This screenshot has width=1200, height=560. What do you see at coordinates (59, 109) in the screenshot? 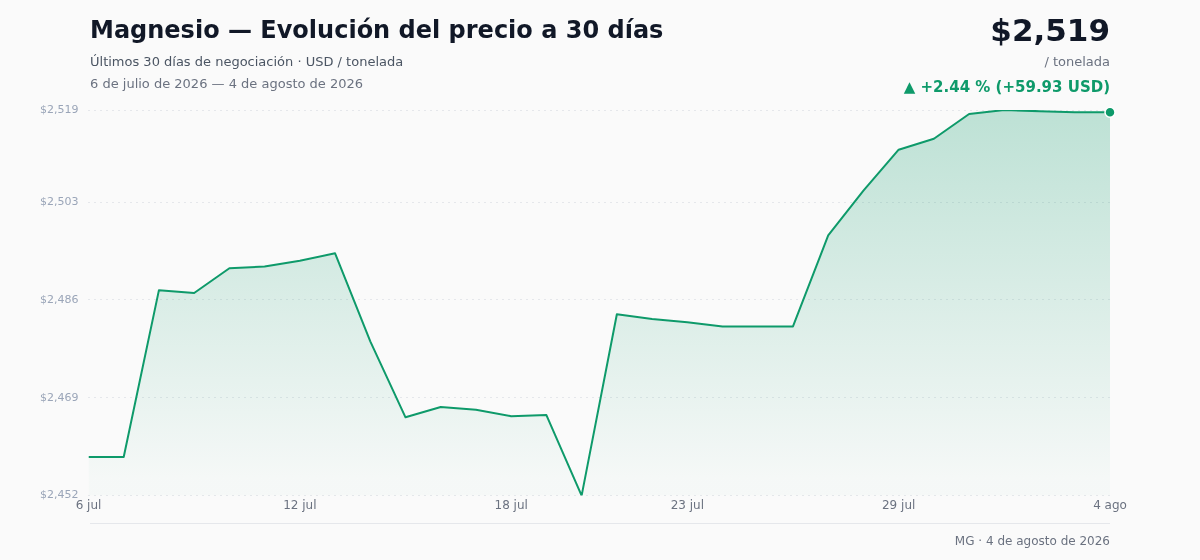
I see `y-tick-label: $2,519` at bounding box center [59, 109].